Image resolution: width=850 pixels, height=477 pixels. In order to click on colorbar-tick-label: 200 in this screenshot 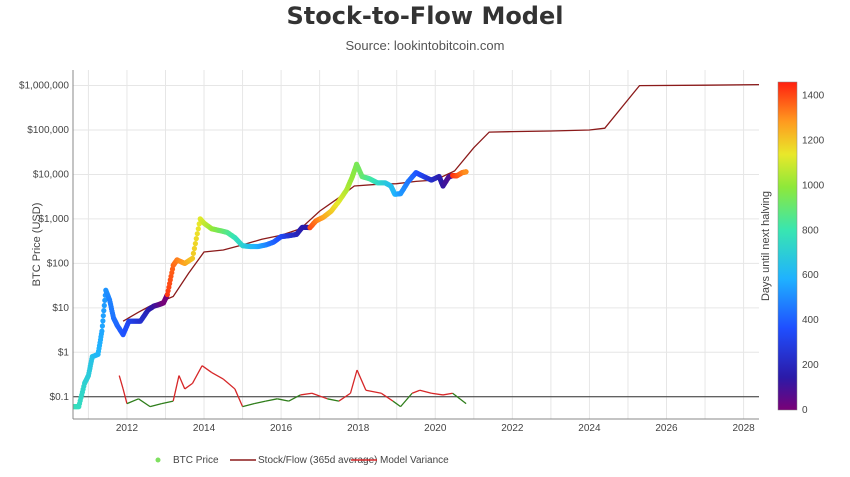, I will do `click(810, 365)`.